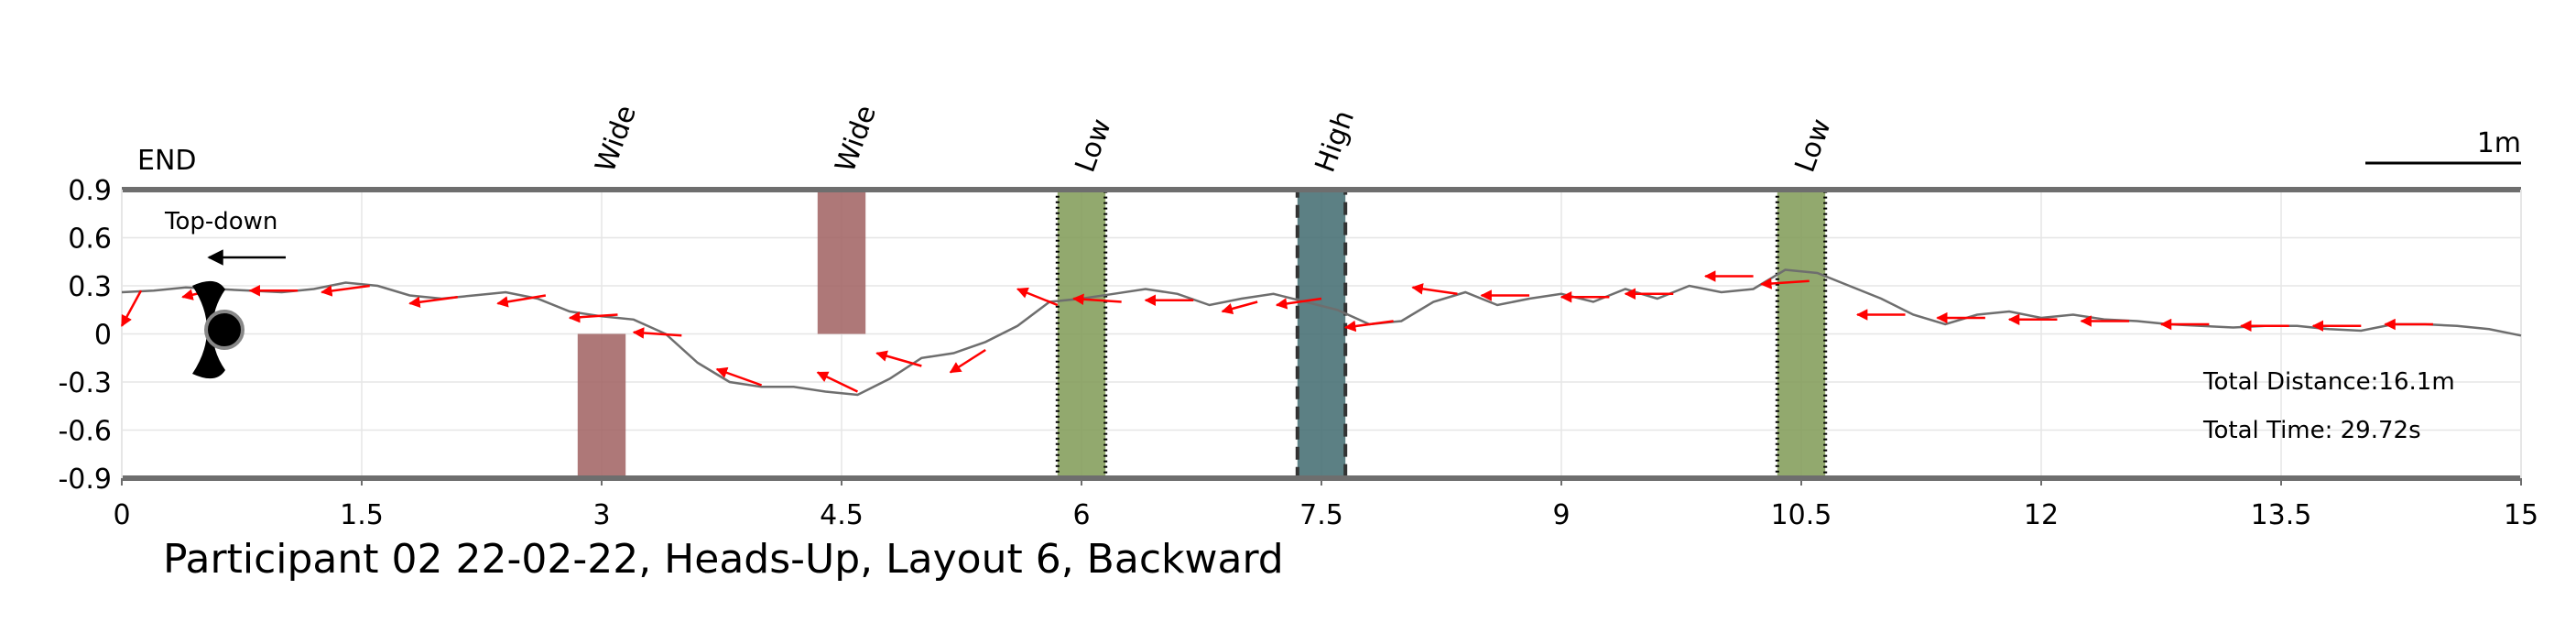 Image resolution: width=2576 pixels, height=644 pixels. What do you see at coordinates (2311, 431) in the screenshot?
I see `total-time: Total Time: 29.72s` at bounding box center [2311, 431].